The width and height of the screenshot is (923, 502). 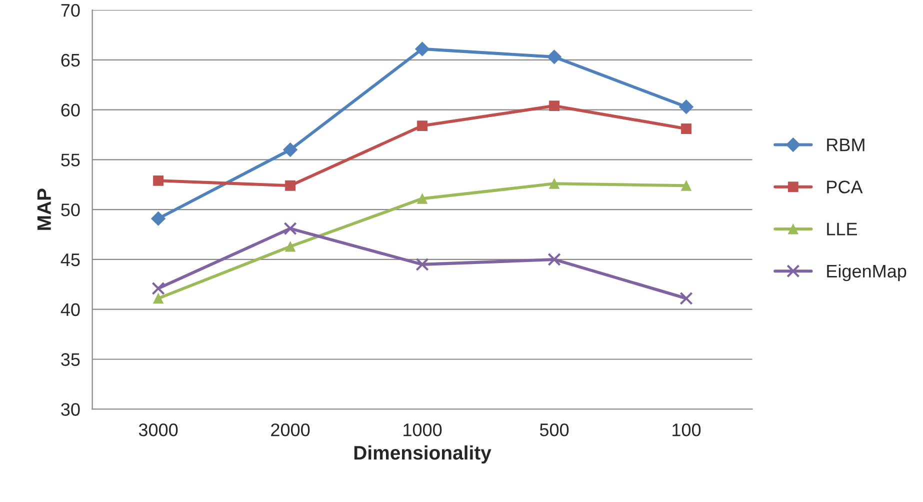 I want to click on legend-label: PCA, so click(x=845, y=187).